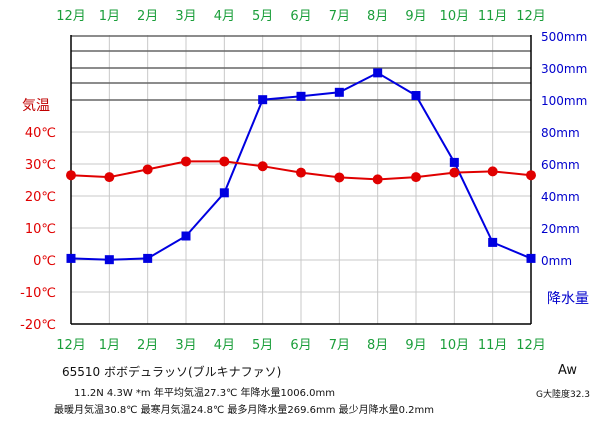 The height and width of the screenshot is (425, 611). What do you see at coordinates (44, 261) in the screenshot?
I see `temperature-tick-label: 0℃` at bounding box center [44, 261].